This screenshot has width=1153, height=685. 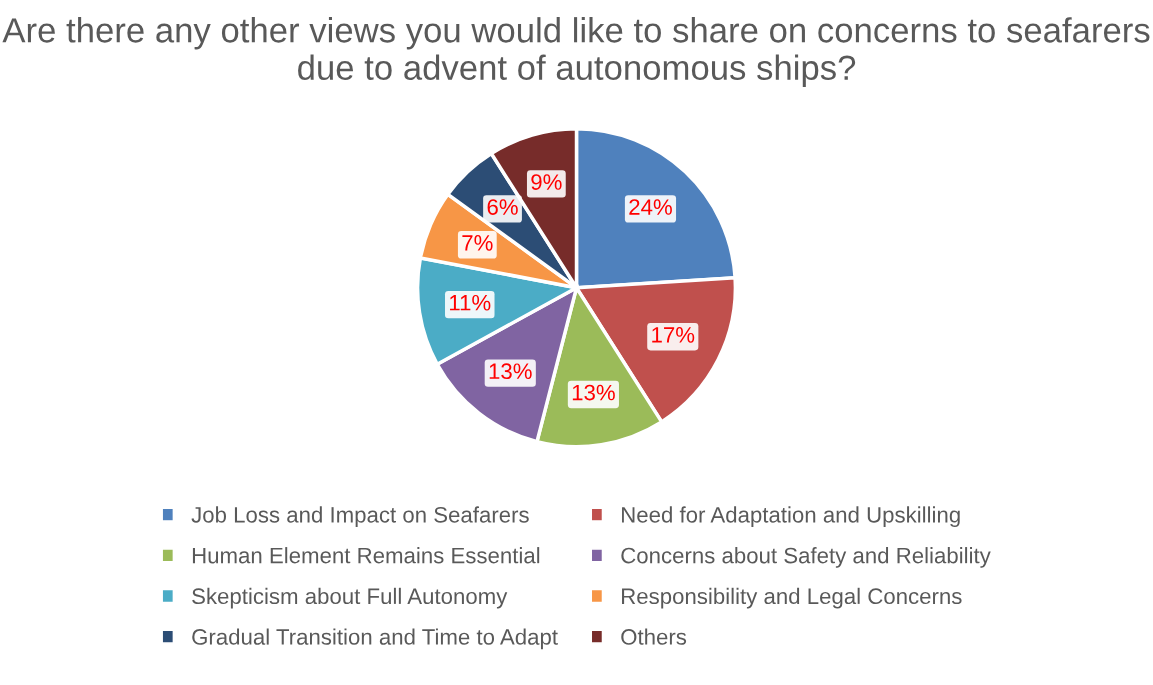 What do you see at coordinates (792, 598) in the screenshot?
I see `legend-label: Responsibility and Legal Concerns` at bounding box center [792, 598].